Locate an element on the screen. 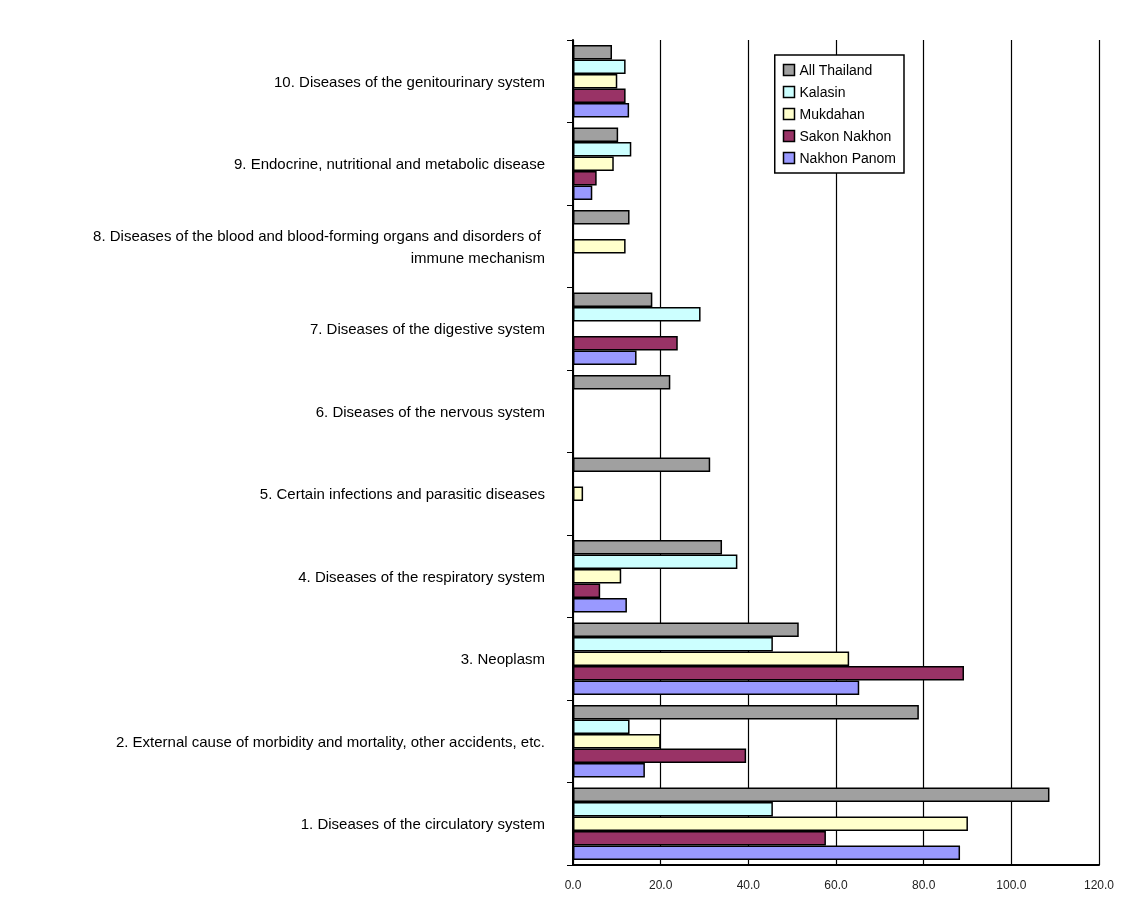 This screenshot has height=913, width=1129. legend-label: Nakhon Panom is located at coordinates (848, 158).